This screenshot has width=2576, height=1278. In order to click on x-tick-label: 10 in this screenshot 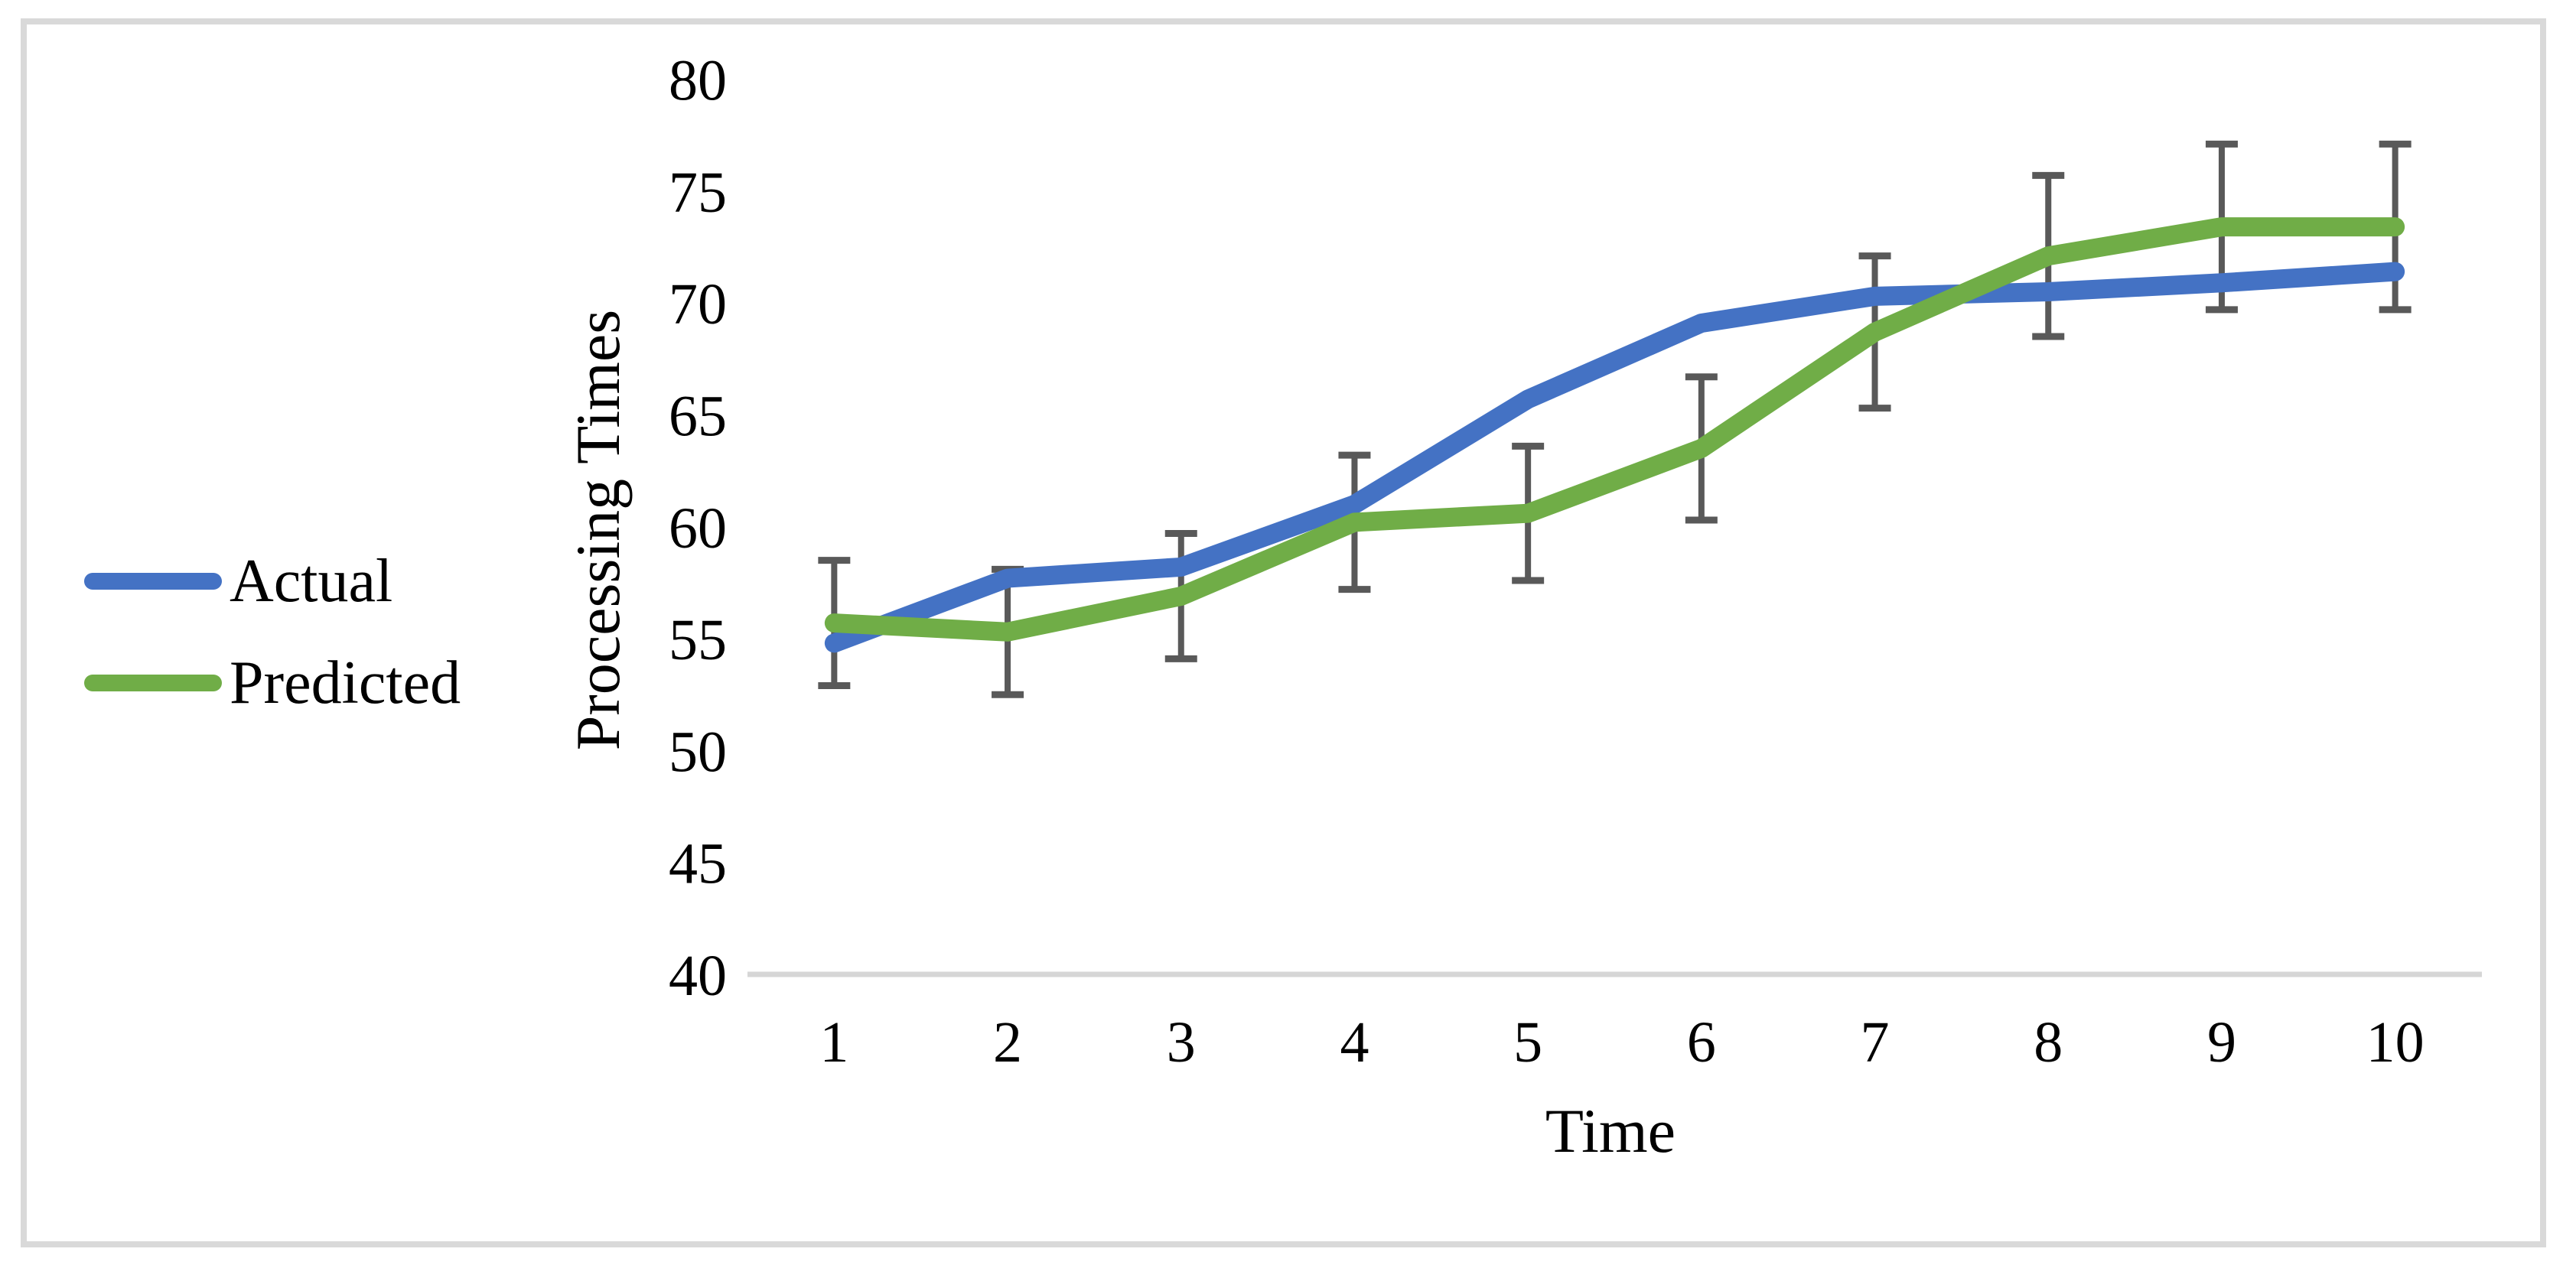, I will do `click(2396, 1043)`.